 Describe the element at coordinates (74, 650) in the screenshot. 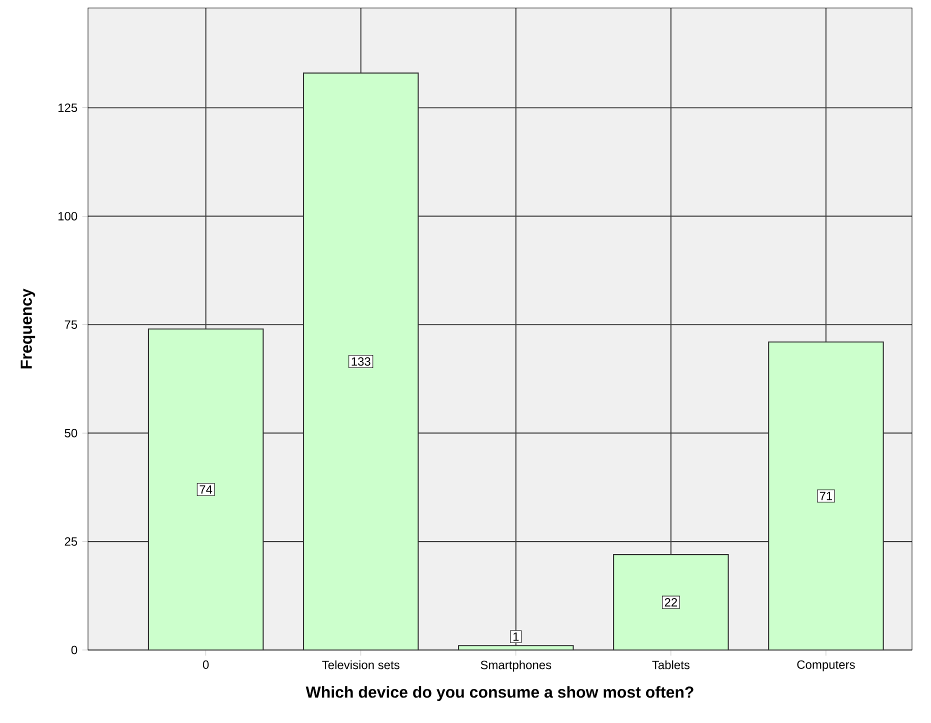

I see `y-tick-label: 0` at that location.